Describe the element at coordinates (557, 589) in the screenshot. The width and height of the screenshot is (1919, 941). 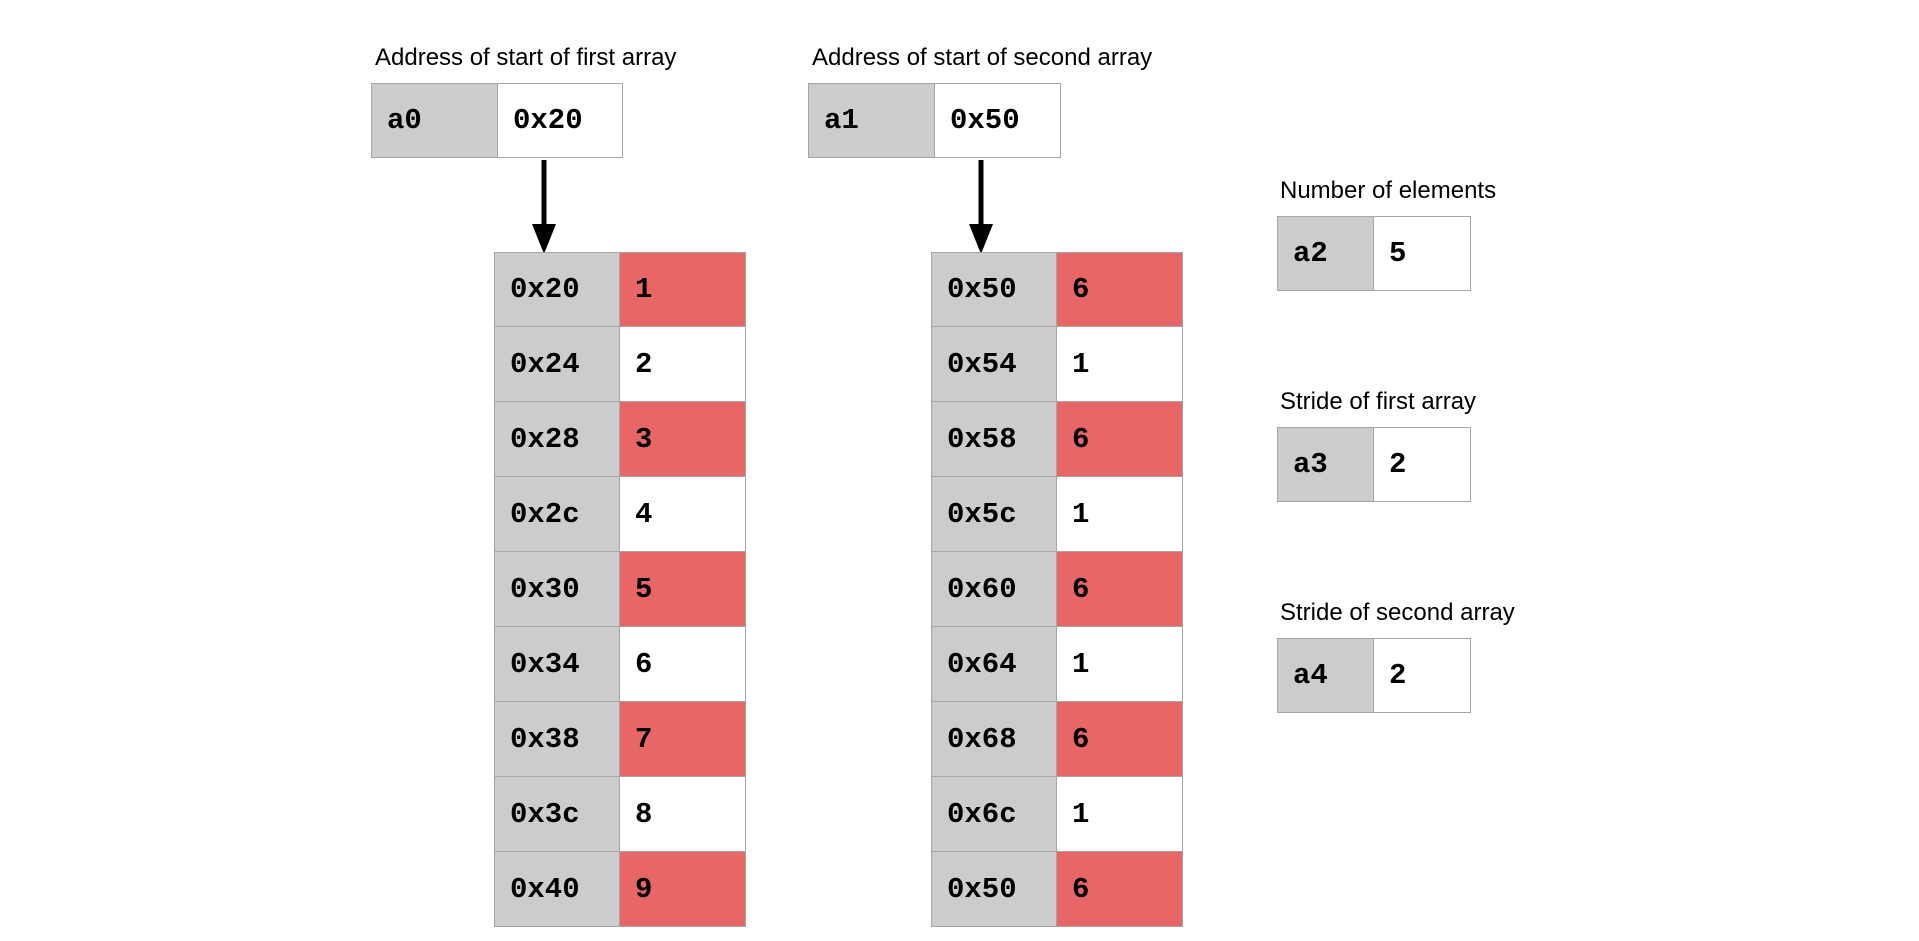
I see `memory-address: 0x30` at that location.